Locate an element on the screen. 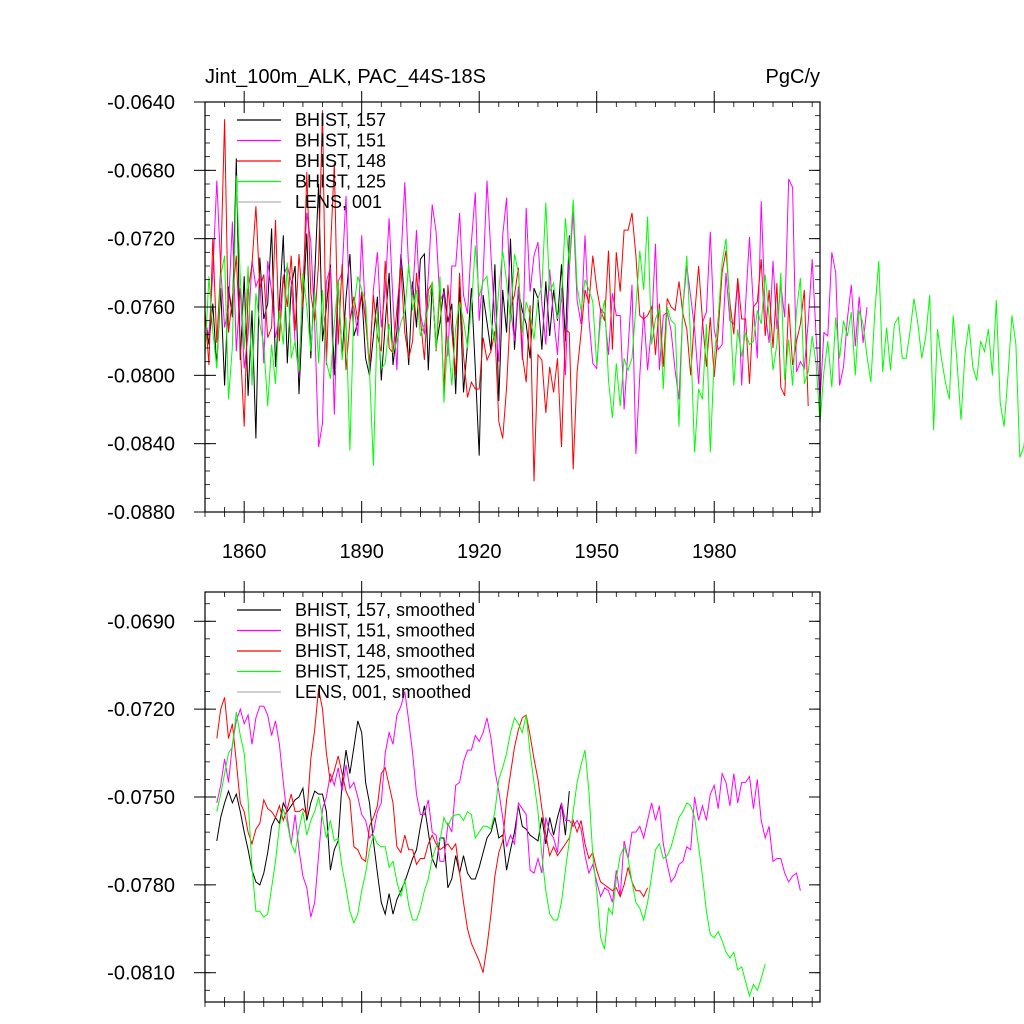 This screenshot has height=1024, width=1024. top-x-tick-label: 1890 is located at coordinates (361, 552).